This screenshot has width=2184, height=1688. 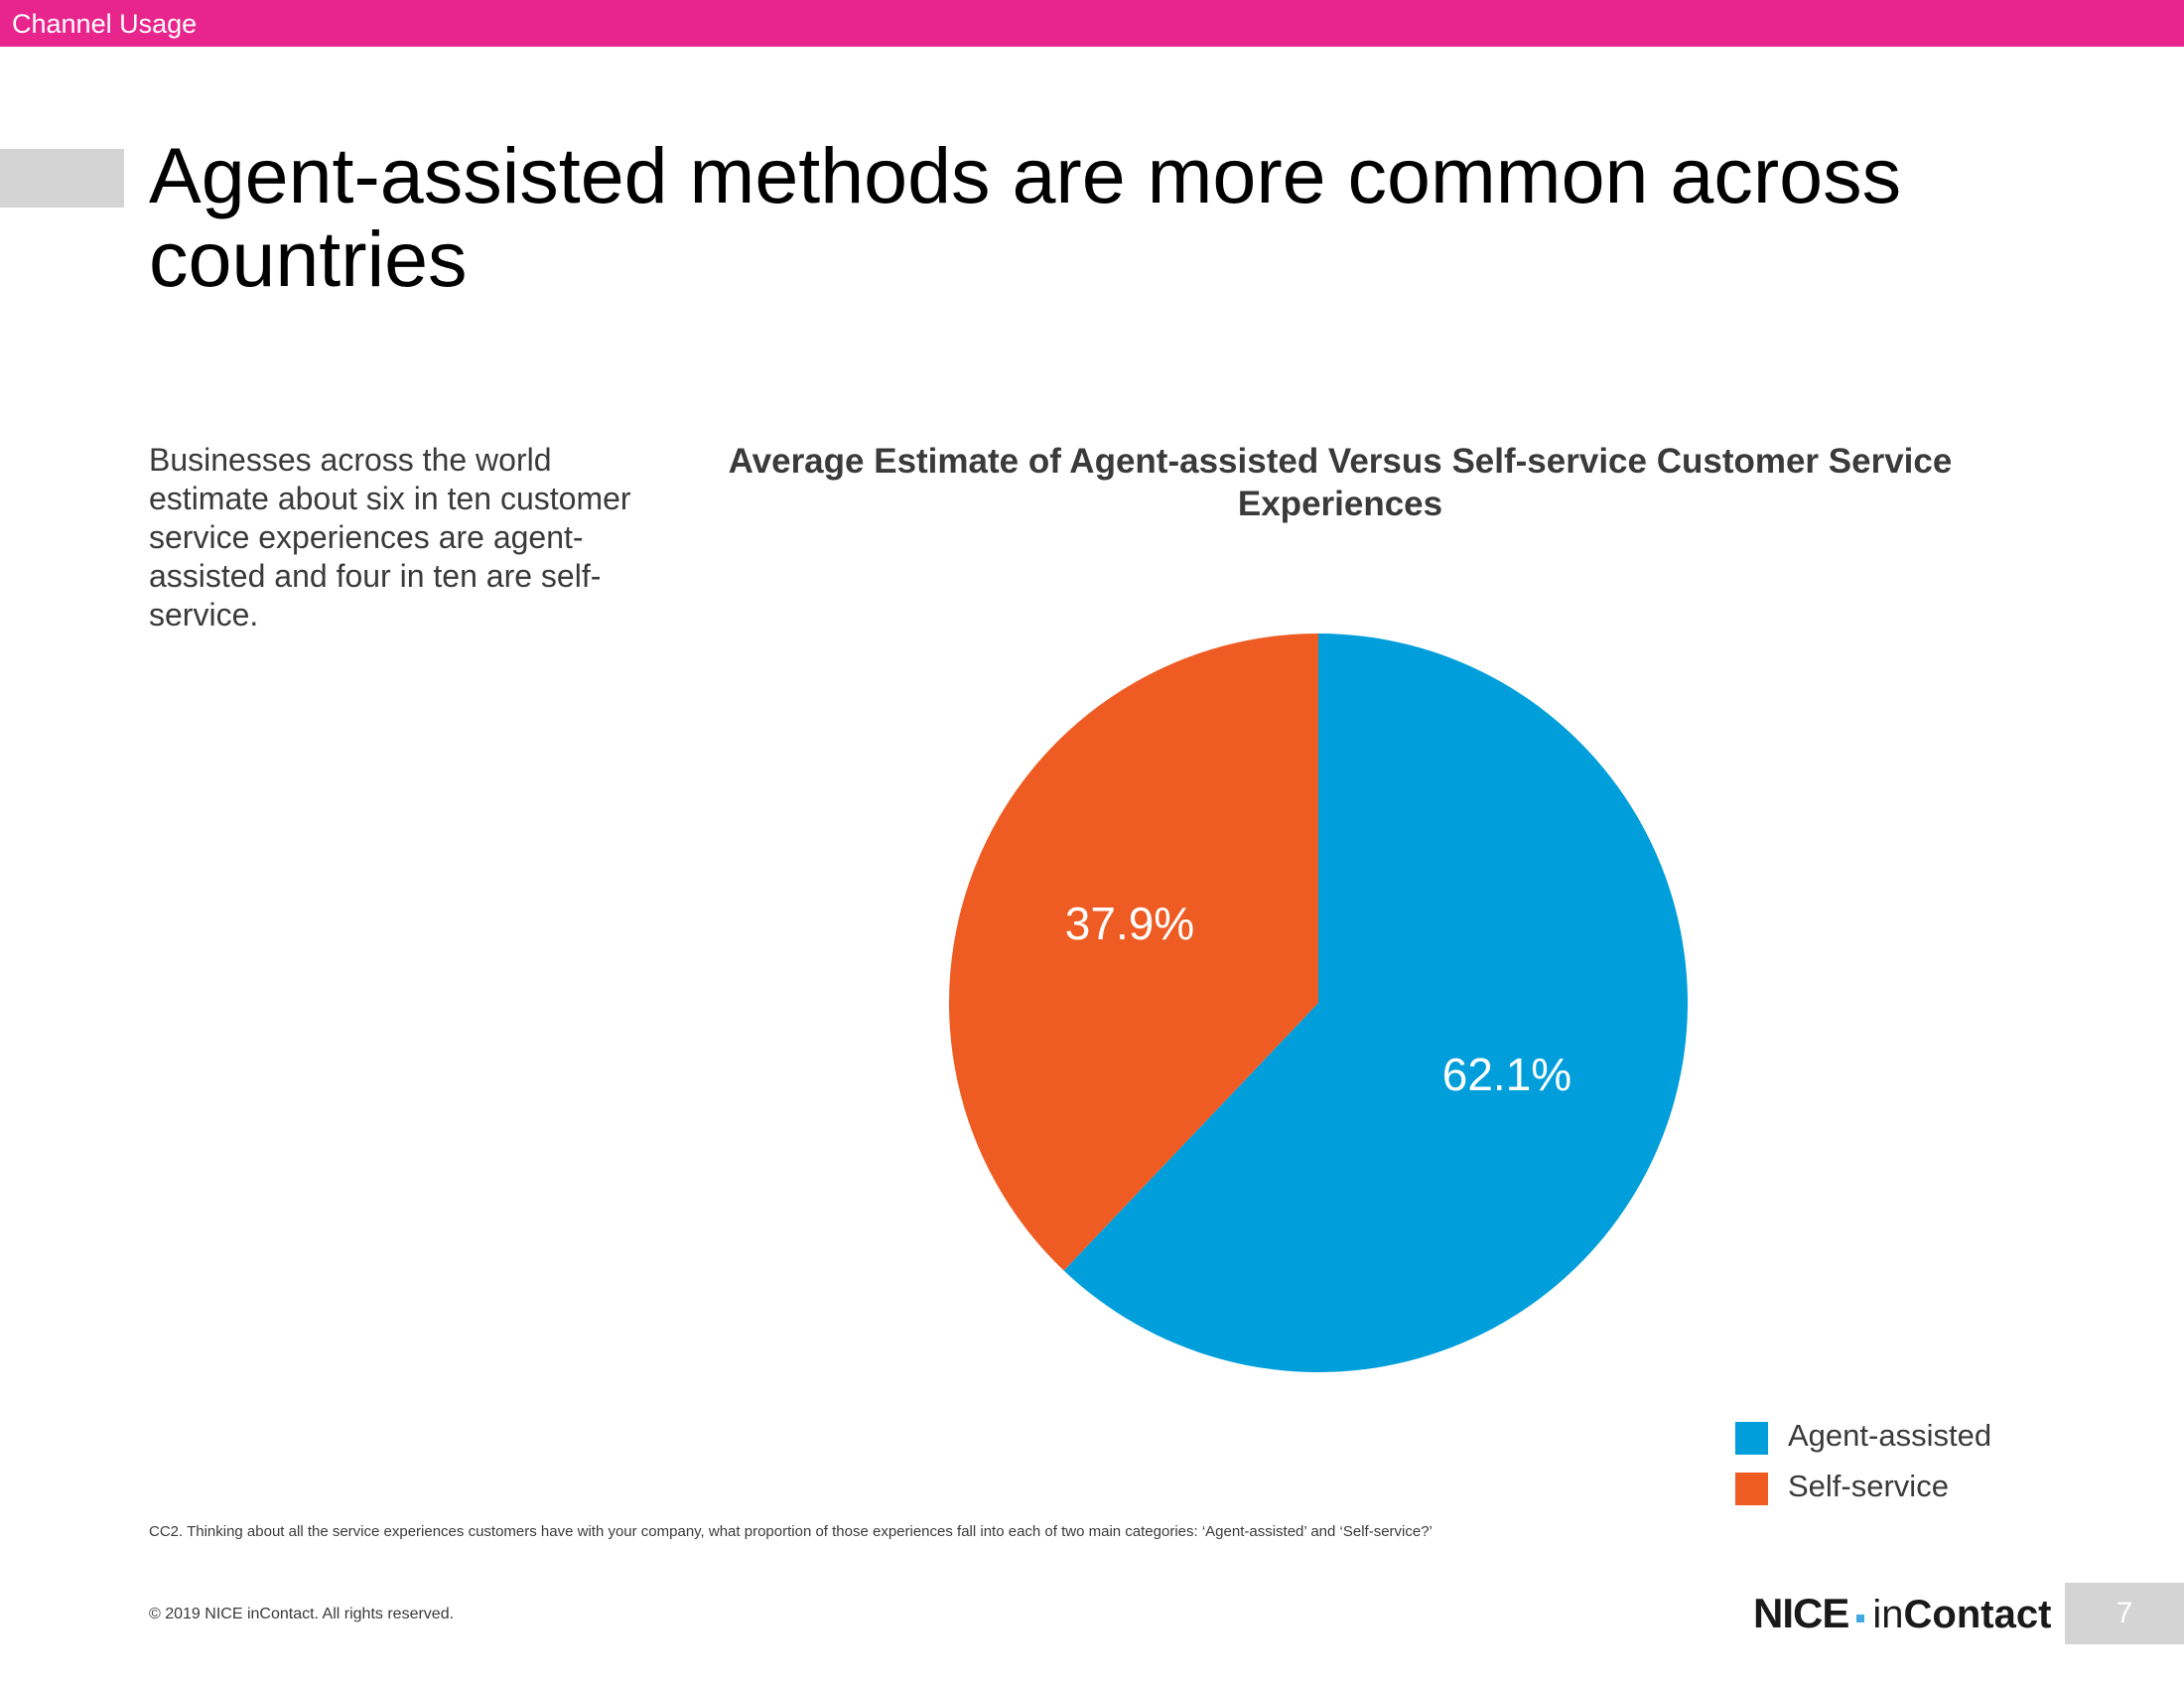 What do you see at coordinates (62, 178) in the screenshot?
I see `title-marker` at bounding box center [62, 178].